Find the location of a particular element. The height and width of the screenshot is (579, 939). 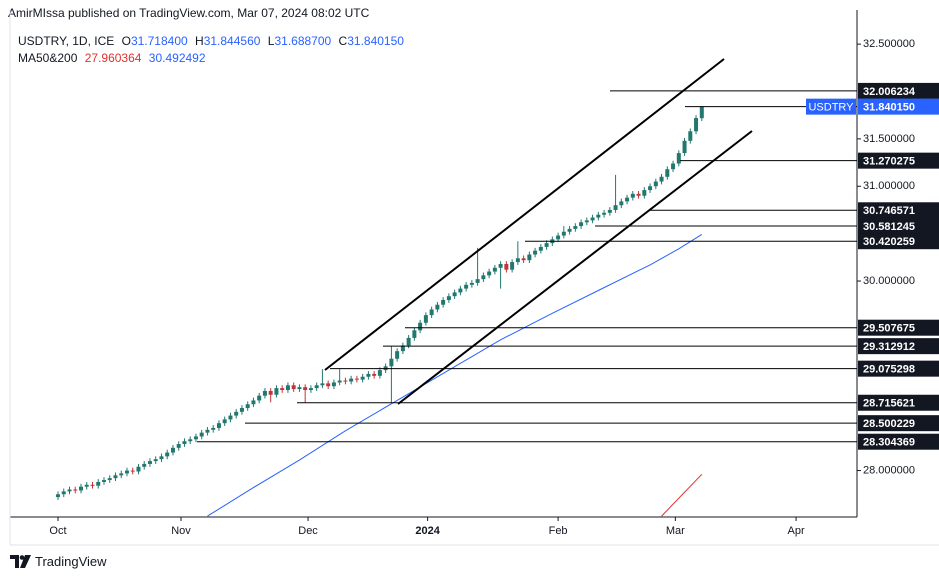

ma-value: 30.492492 is located at coordinates (177, 58).